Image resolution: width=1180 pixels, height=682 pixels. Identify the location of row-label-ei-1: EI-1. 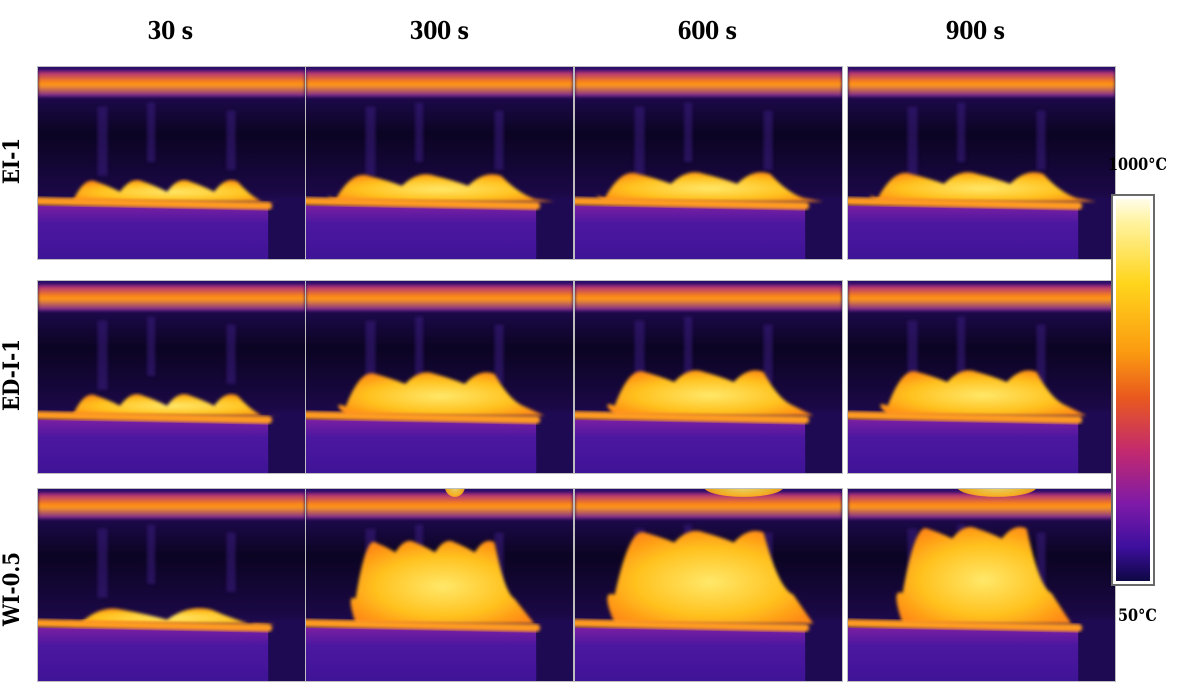
(12, 161).